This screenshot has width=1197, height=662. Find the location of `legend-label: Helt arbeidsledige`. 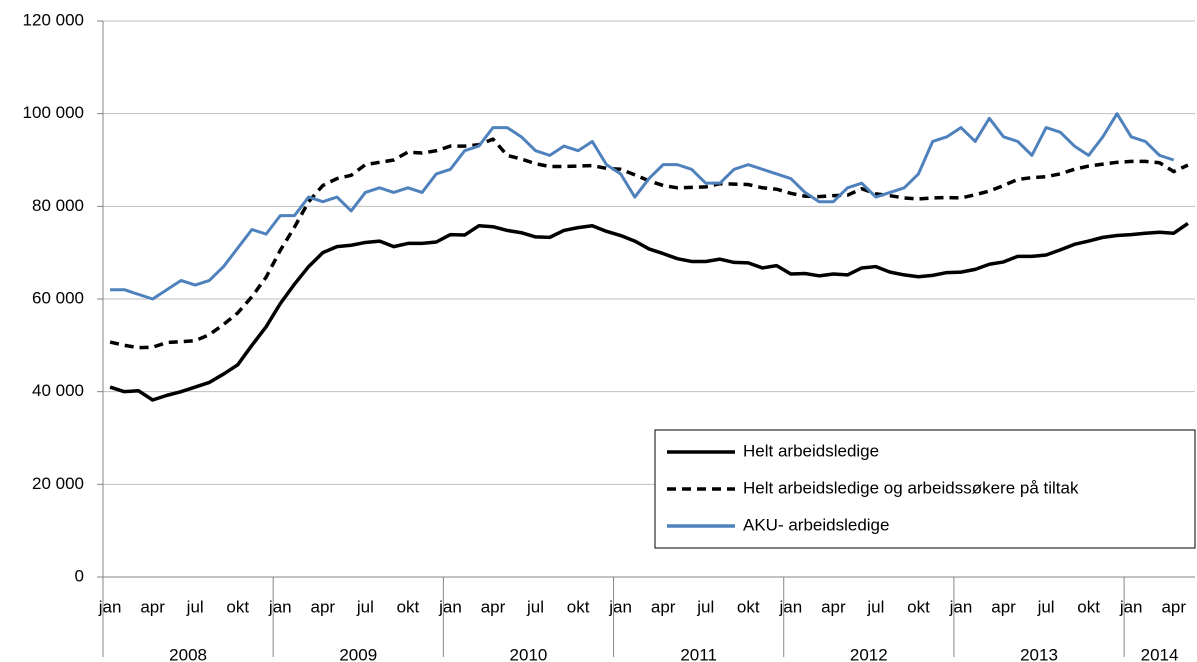

legend-label: Helt arbeidsledige is located at coordinates (811, 450).